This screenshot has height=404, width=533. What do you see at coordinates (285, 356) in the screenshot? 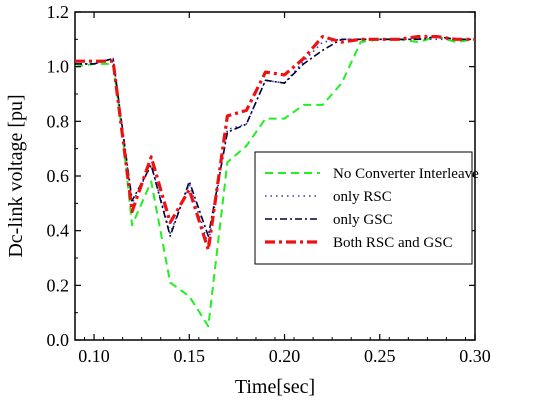
I see `x-tick-label: 0.20` at bounding box center [285, 356].